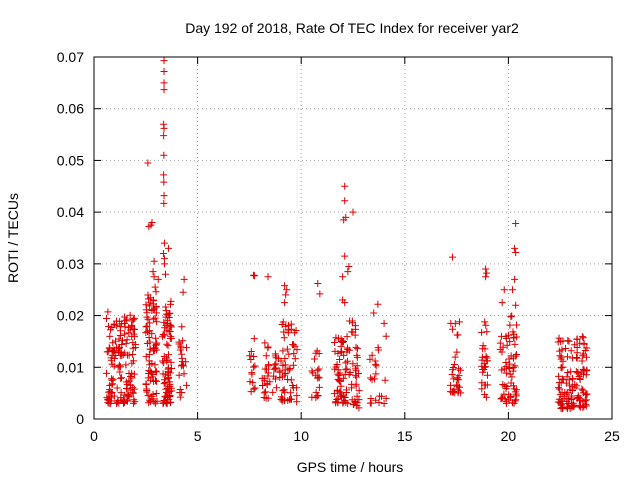 The width and height of the screenshot is (640, 480). I want to click on y-tick-label: 0.06, so click(70, 109).